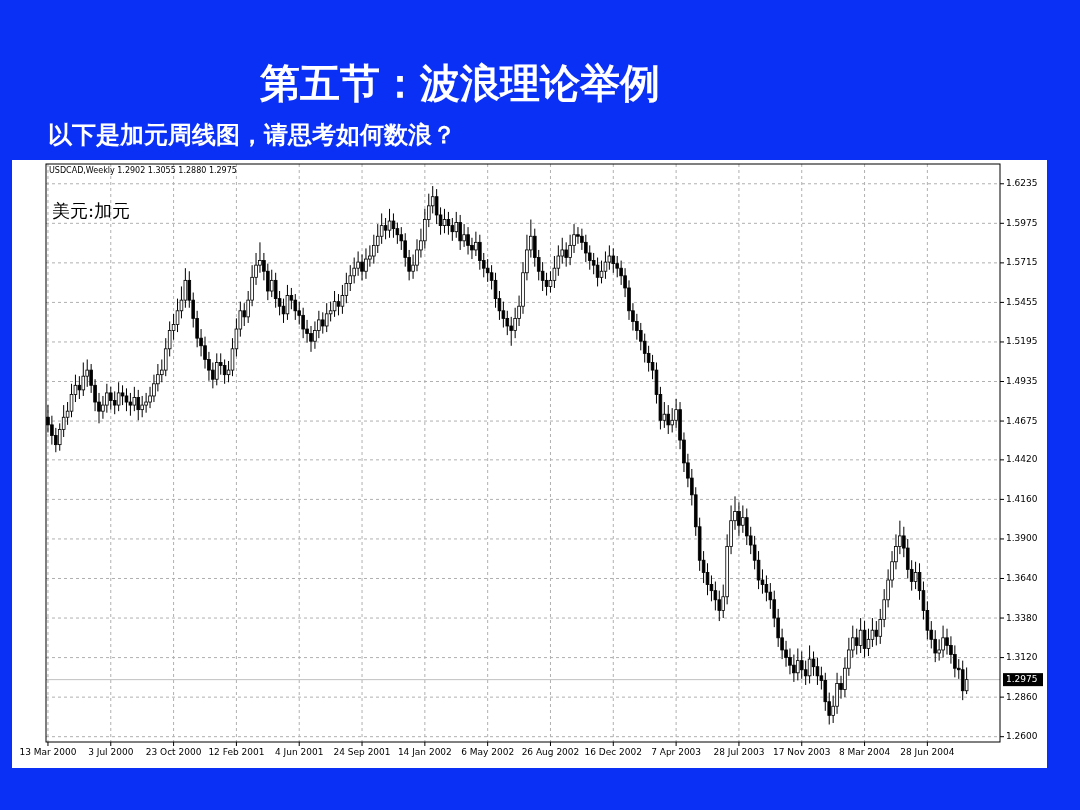 This screenshot has height=810, width=1080. What do you see at coordinates (1022, 696) in the screenshot?
I see `ytick: 1.2860` at bounding box center [1022, 696].